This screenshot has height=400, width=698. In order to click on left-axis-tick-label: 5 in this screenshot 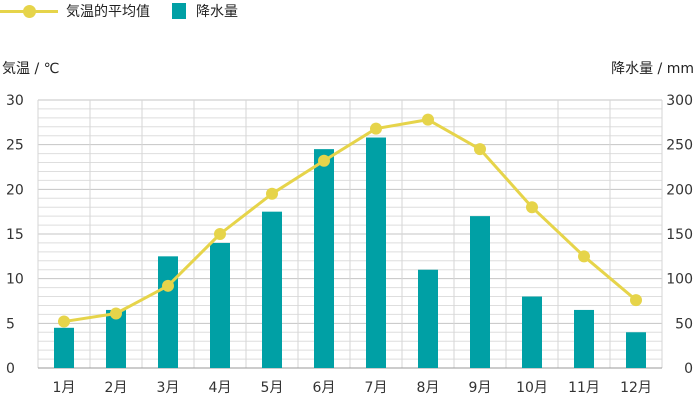, I will do `click(10, 324)`.